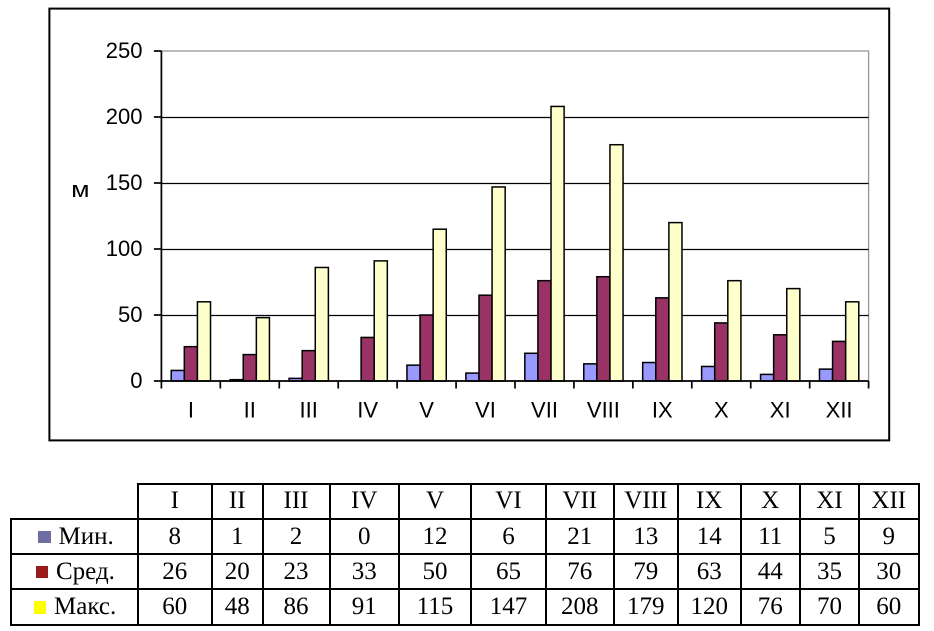  What do you see at coordinates (124, 50) in the screenshot?
I see `svg-text: 250` at bounding box center [124, 50].